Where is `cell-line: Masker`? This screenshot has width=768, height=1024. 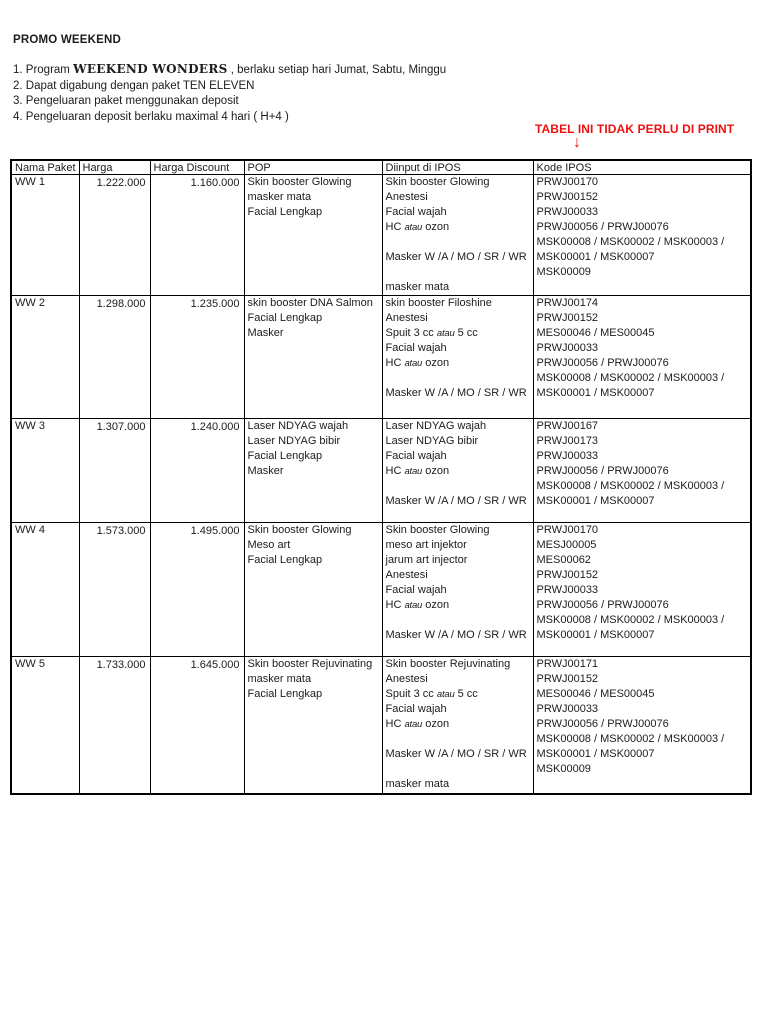
cell-line: Masker is located at coordinates (265, 471).